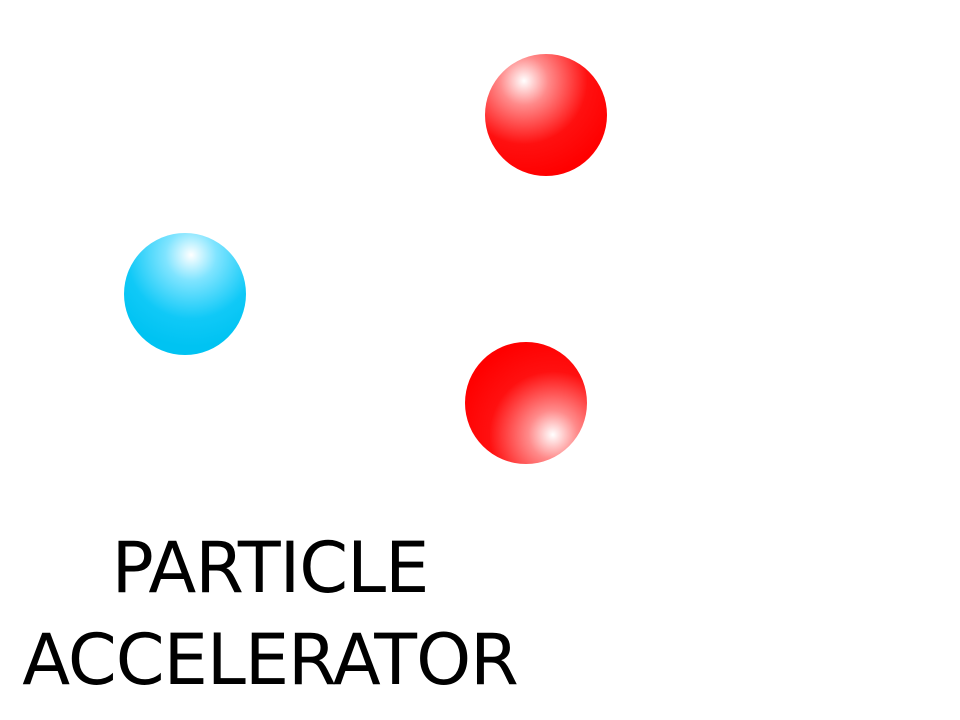 The height and width of the screenshot is (720, 960). Describe the element at coordinates (270, 568) in the screenshot. I see `title-line-1: PARTICLE` at that location.